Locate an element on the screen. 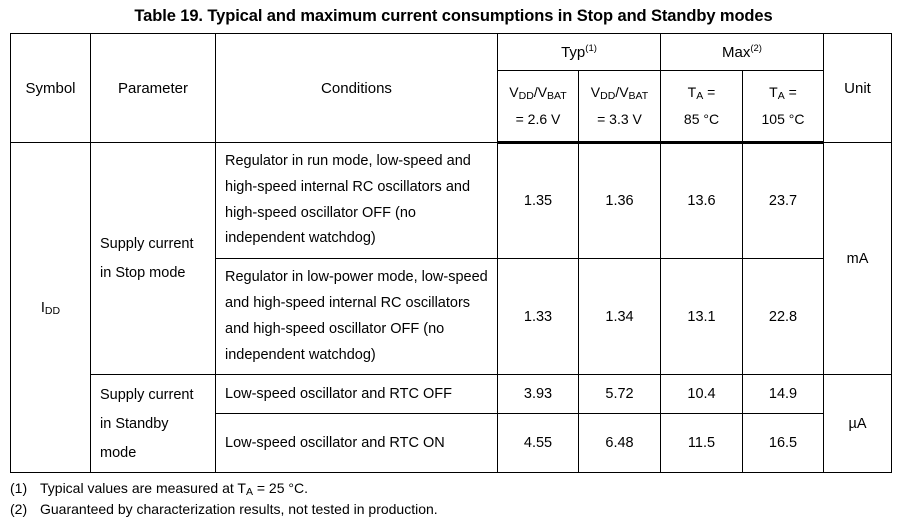 This screenshot has width=907, height=522. parameter-supply-current-stop: Supply current in Stop mode is located at coordinates (153, 258).